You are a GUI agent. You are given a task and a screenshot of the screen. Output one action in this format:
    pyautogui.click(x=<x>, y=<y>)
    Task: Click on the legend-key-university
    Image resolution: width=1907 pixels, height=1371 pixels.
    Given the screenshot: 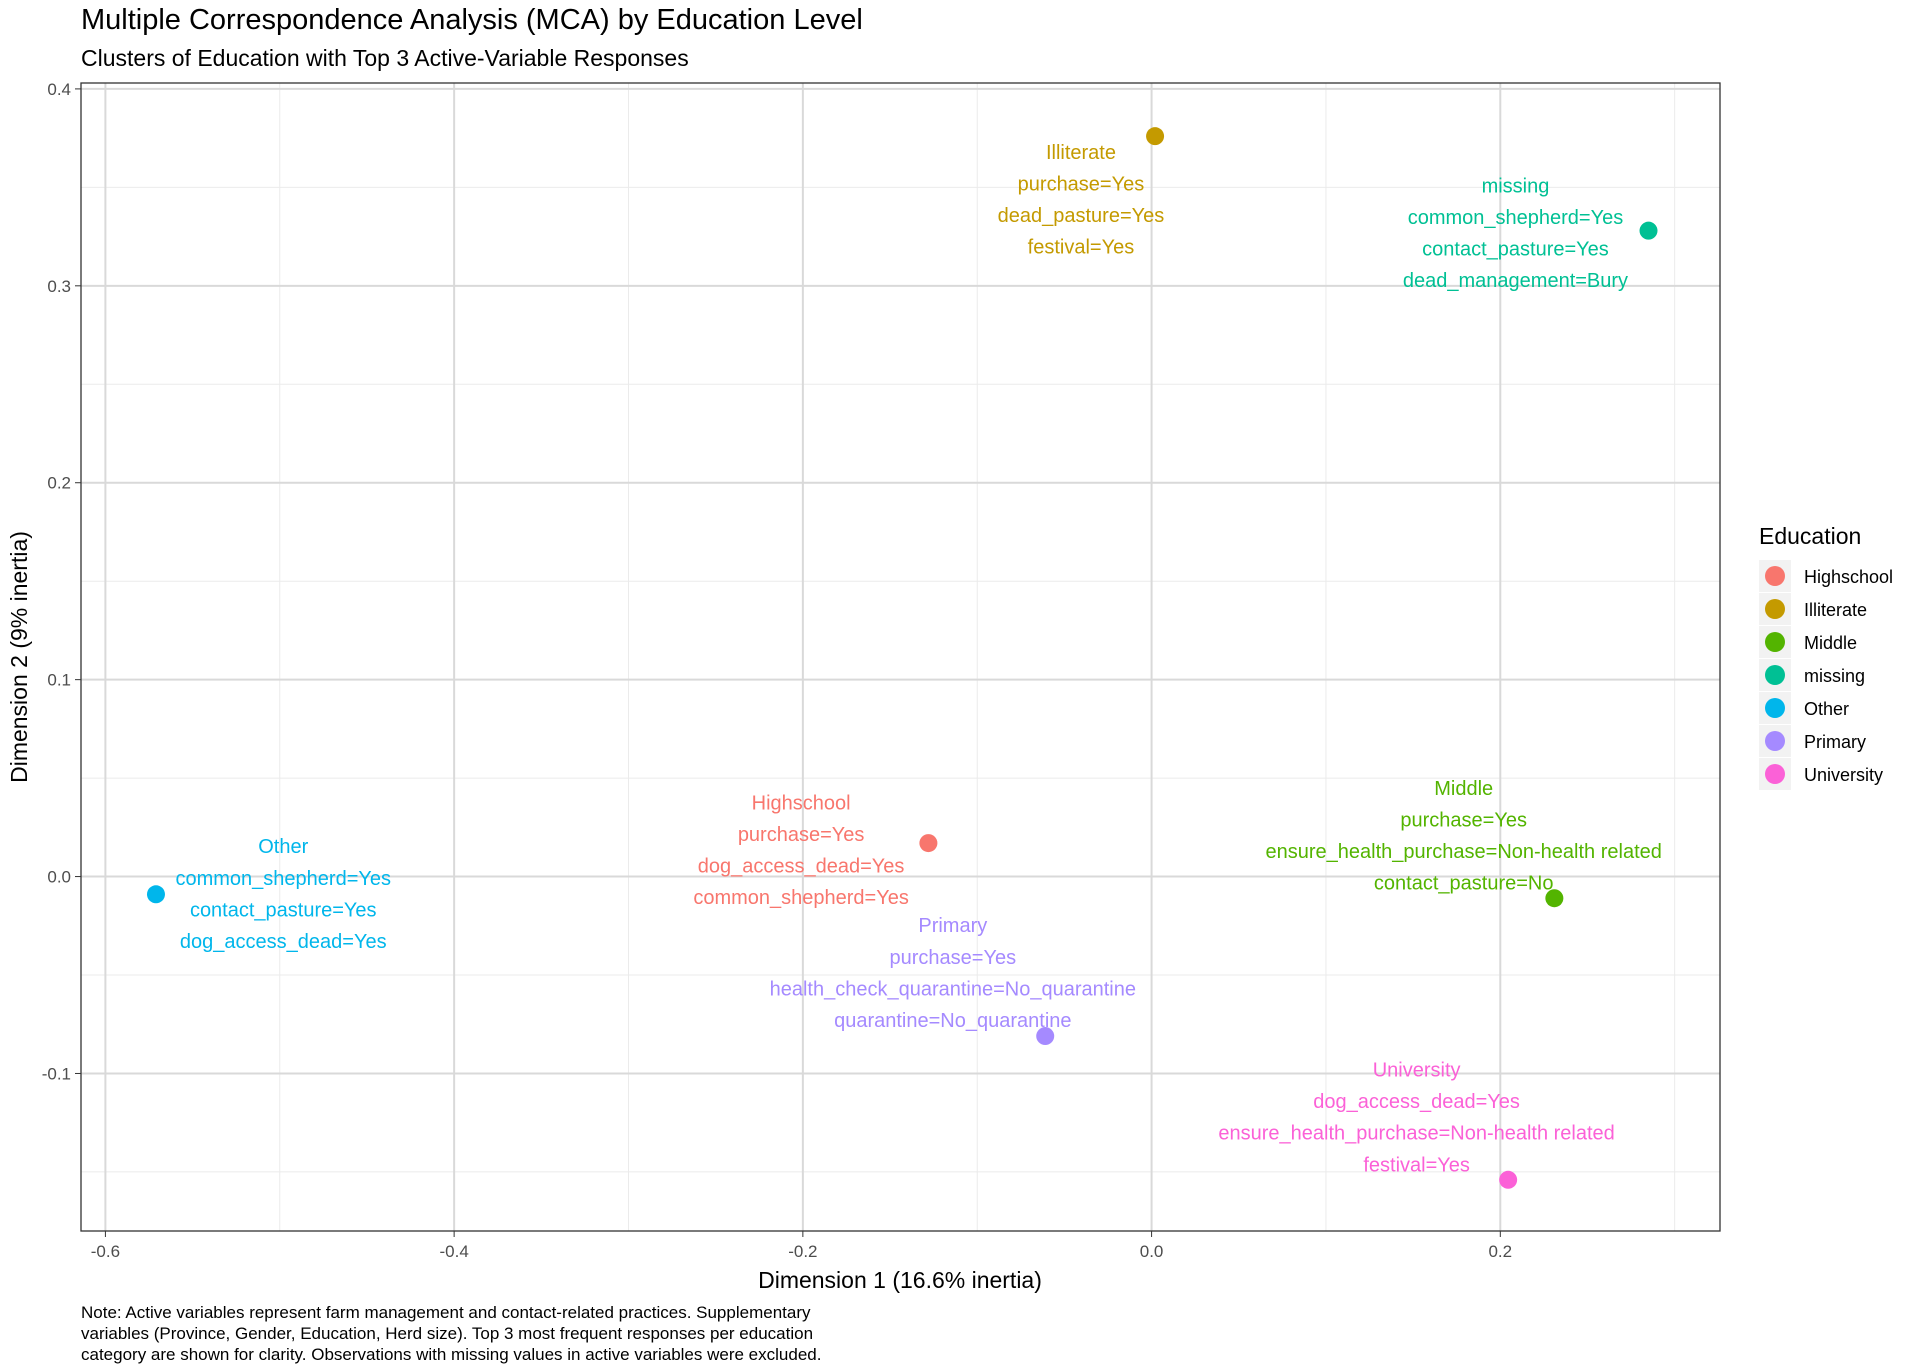 What is the action you would take?
    pyautogui.click(x=1775, y=774)
    